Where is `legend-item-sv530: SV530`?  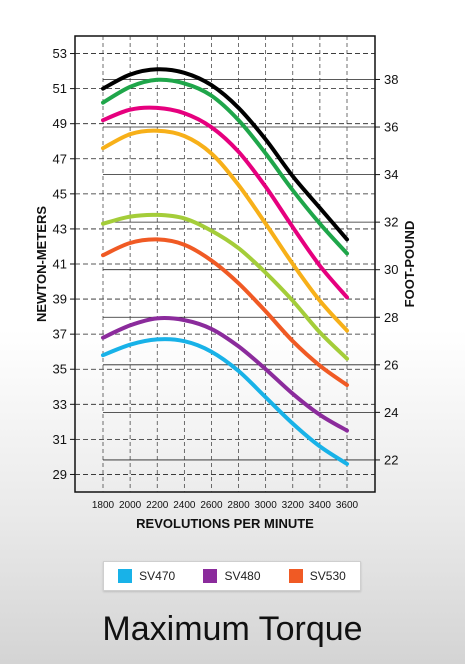 legend-item-sv530: SV530 is located at coordinates (317, 576).